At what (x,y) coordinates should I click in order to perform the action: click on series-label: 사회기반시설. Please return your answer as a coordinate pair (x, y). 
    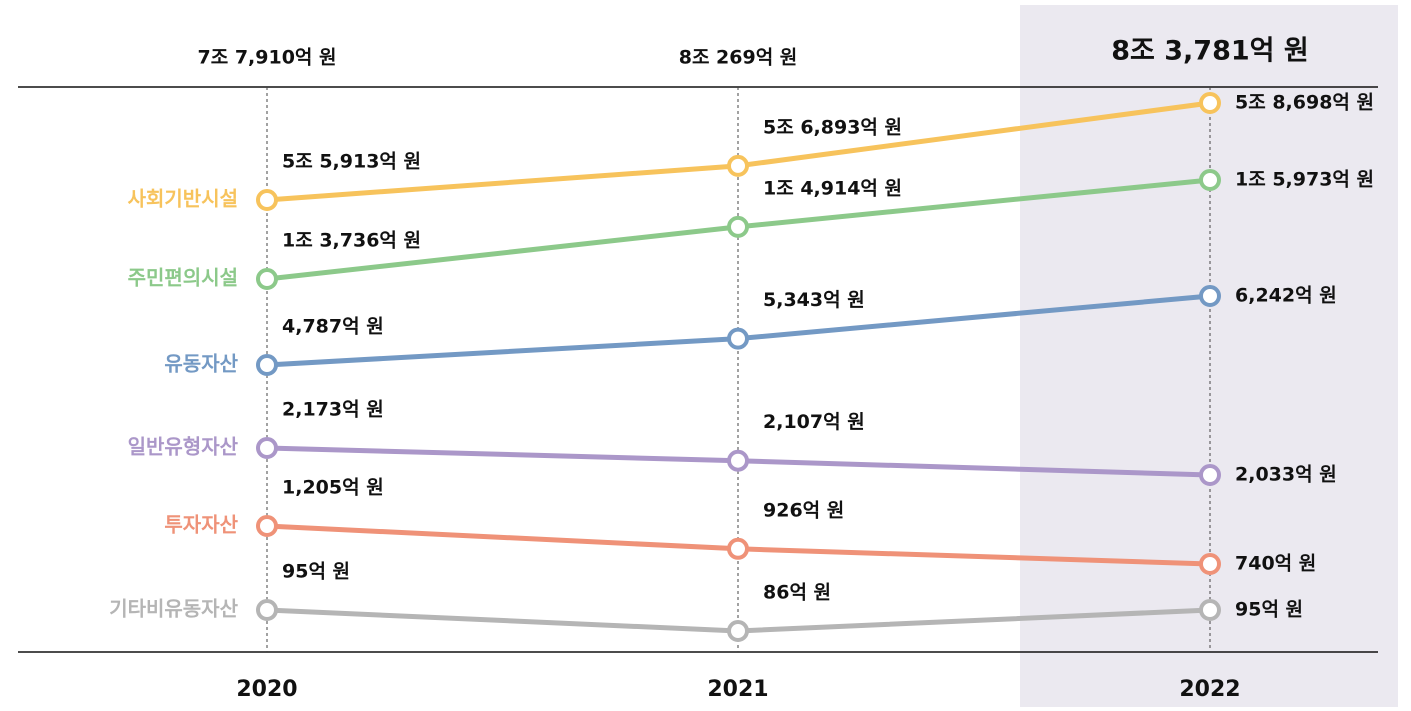
    Looking at the image, I should click on (183, 199).